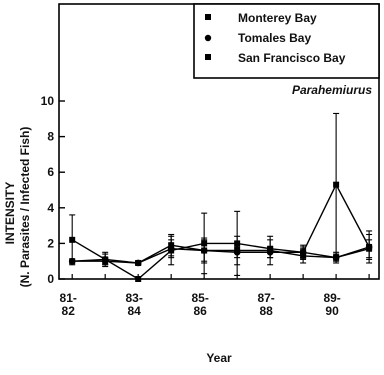 This screenshot has height=375, width=384. What do you see at coordinates (134, 298) in the screenshot?
I see `x-tick-label-top: 83-` at bounding box center [134, 298].